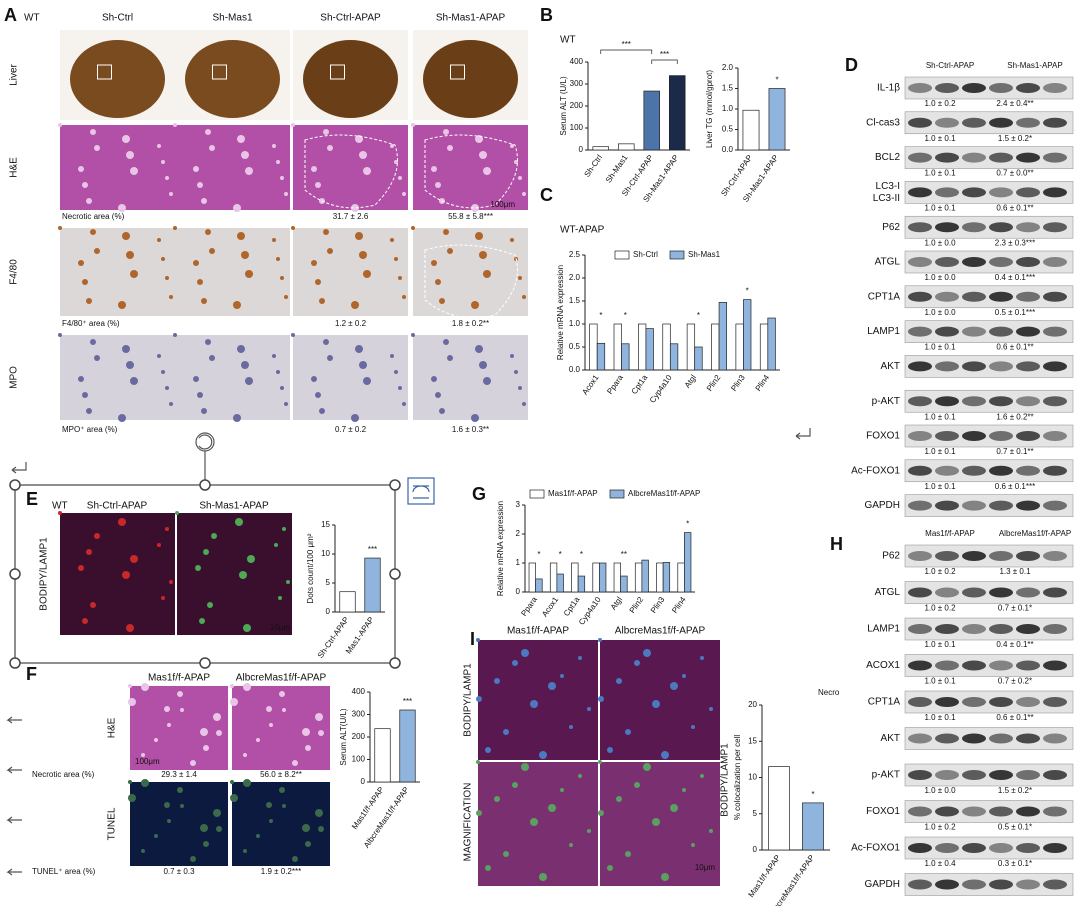 The width and height of the screenshot is (1080, 906). What do you see at coordinates (687, 524) in the screenshot?
I see `significance: *` at bounding box center [687, 524].